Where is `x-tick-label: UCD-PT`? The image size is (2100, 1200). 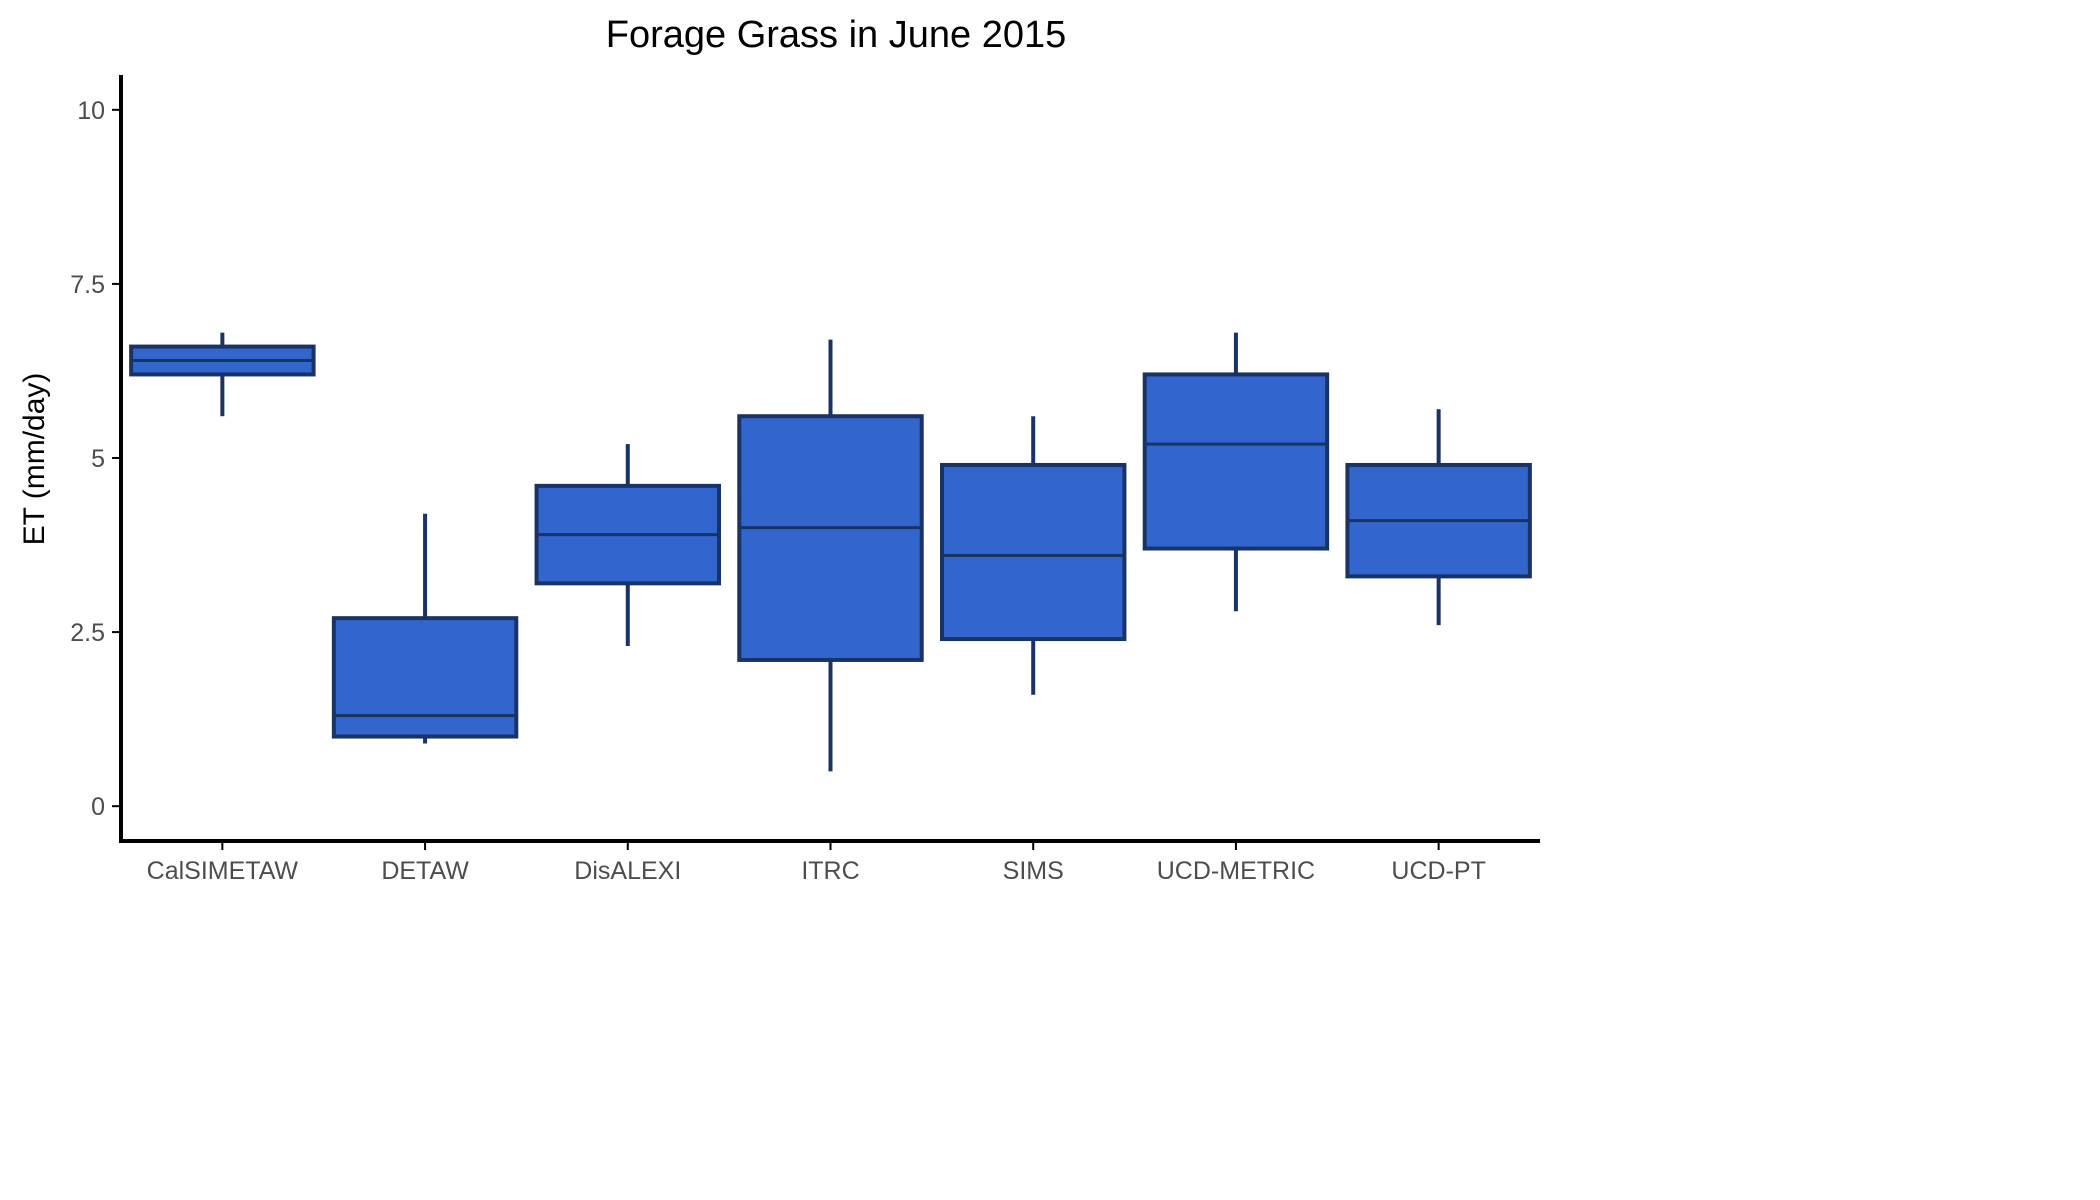 x-tick-label: UCD-PT is located at coordinates (1438, 871).